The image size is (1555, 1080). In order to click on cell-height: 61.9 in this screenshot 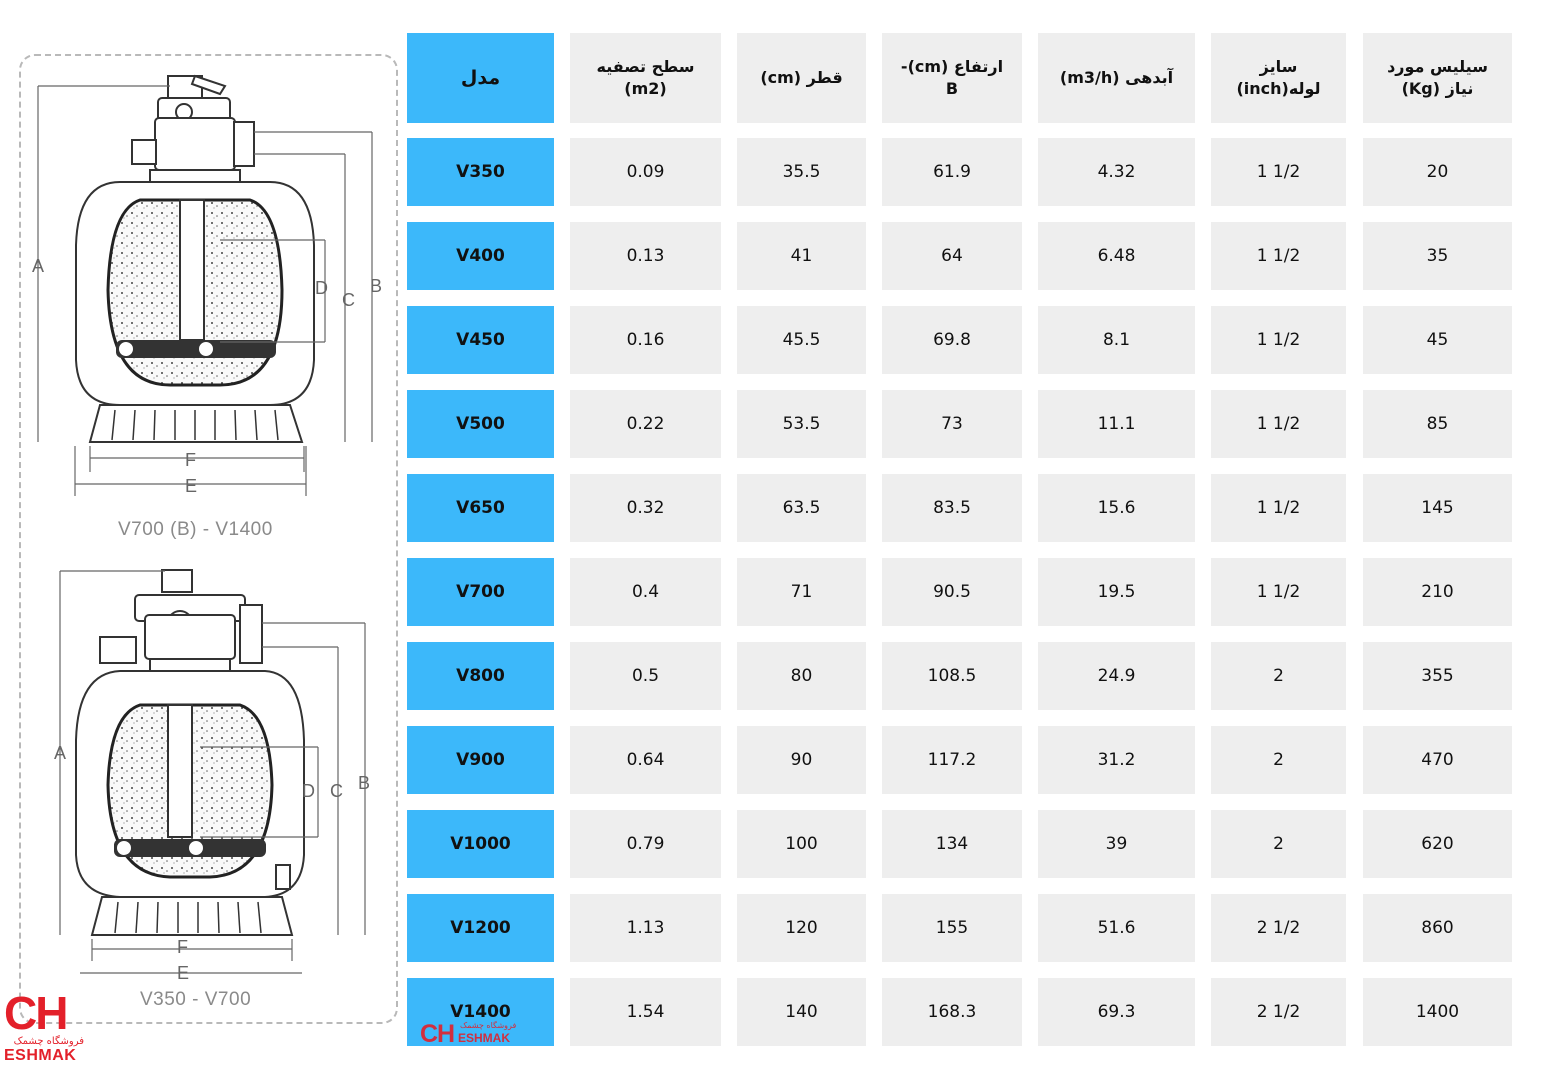, I will do `click(952, 172)`.